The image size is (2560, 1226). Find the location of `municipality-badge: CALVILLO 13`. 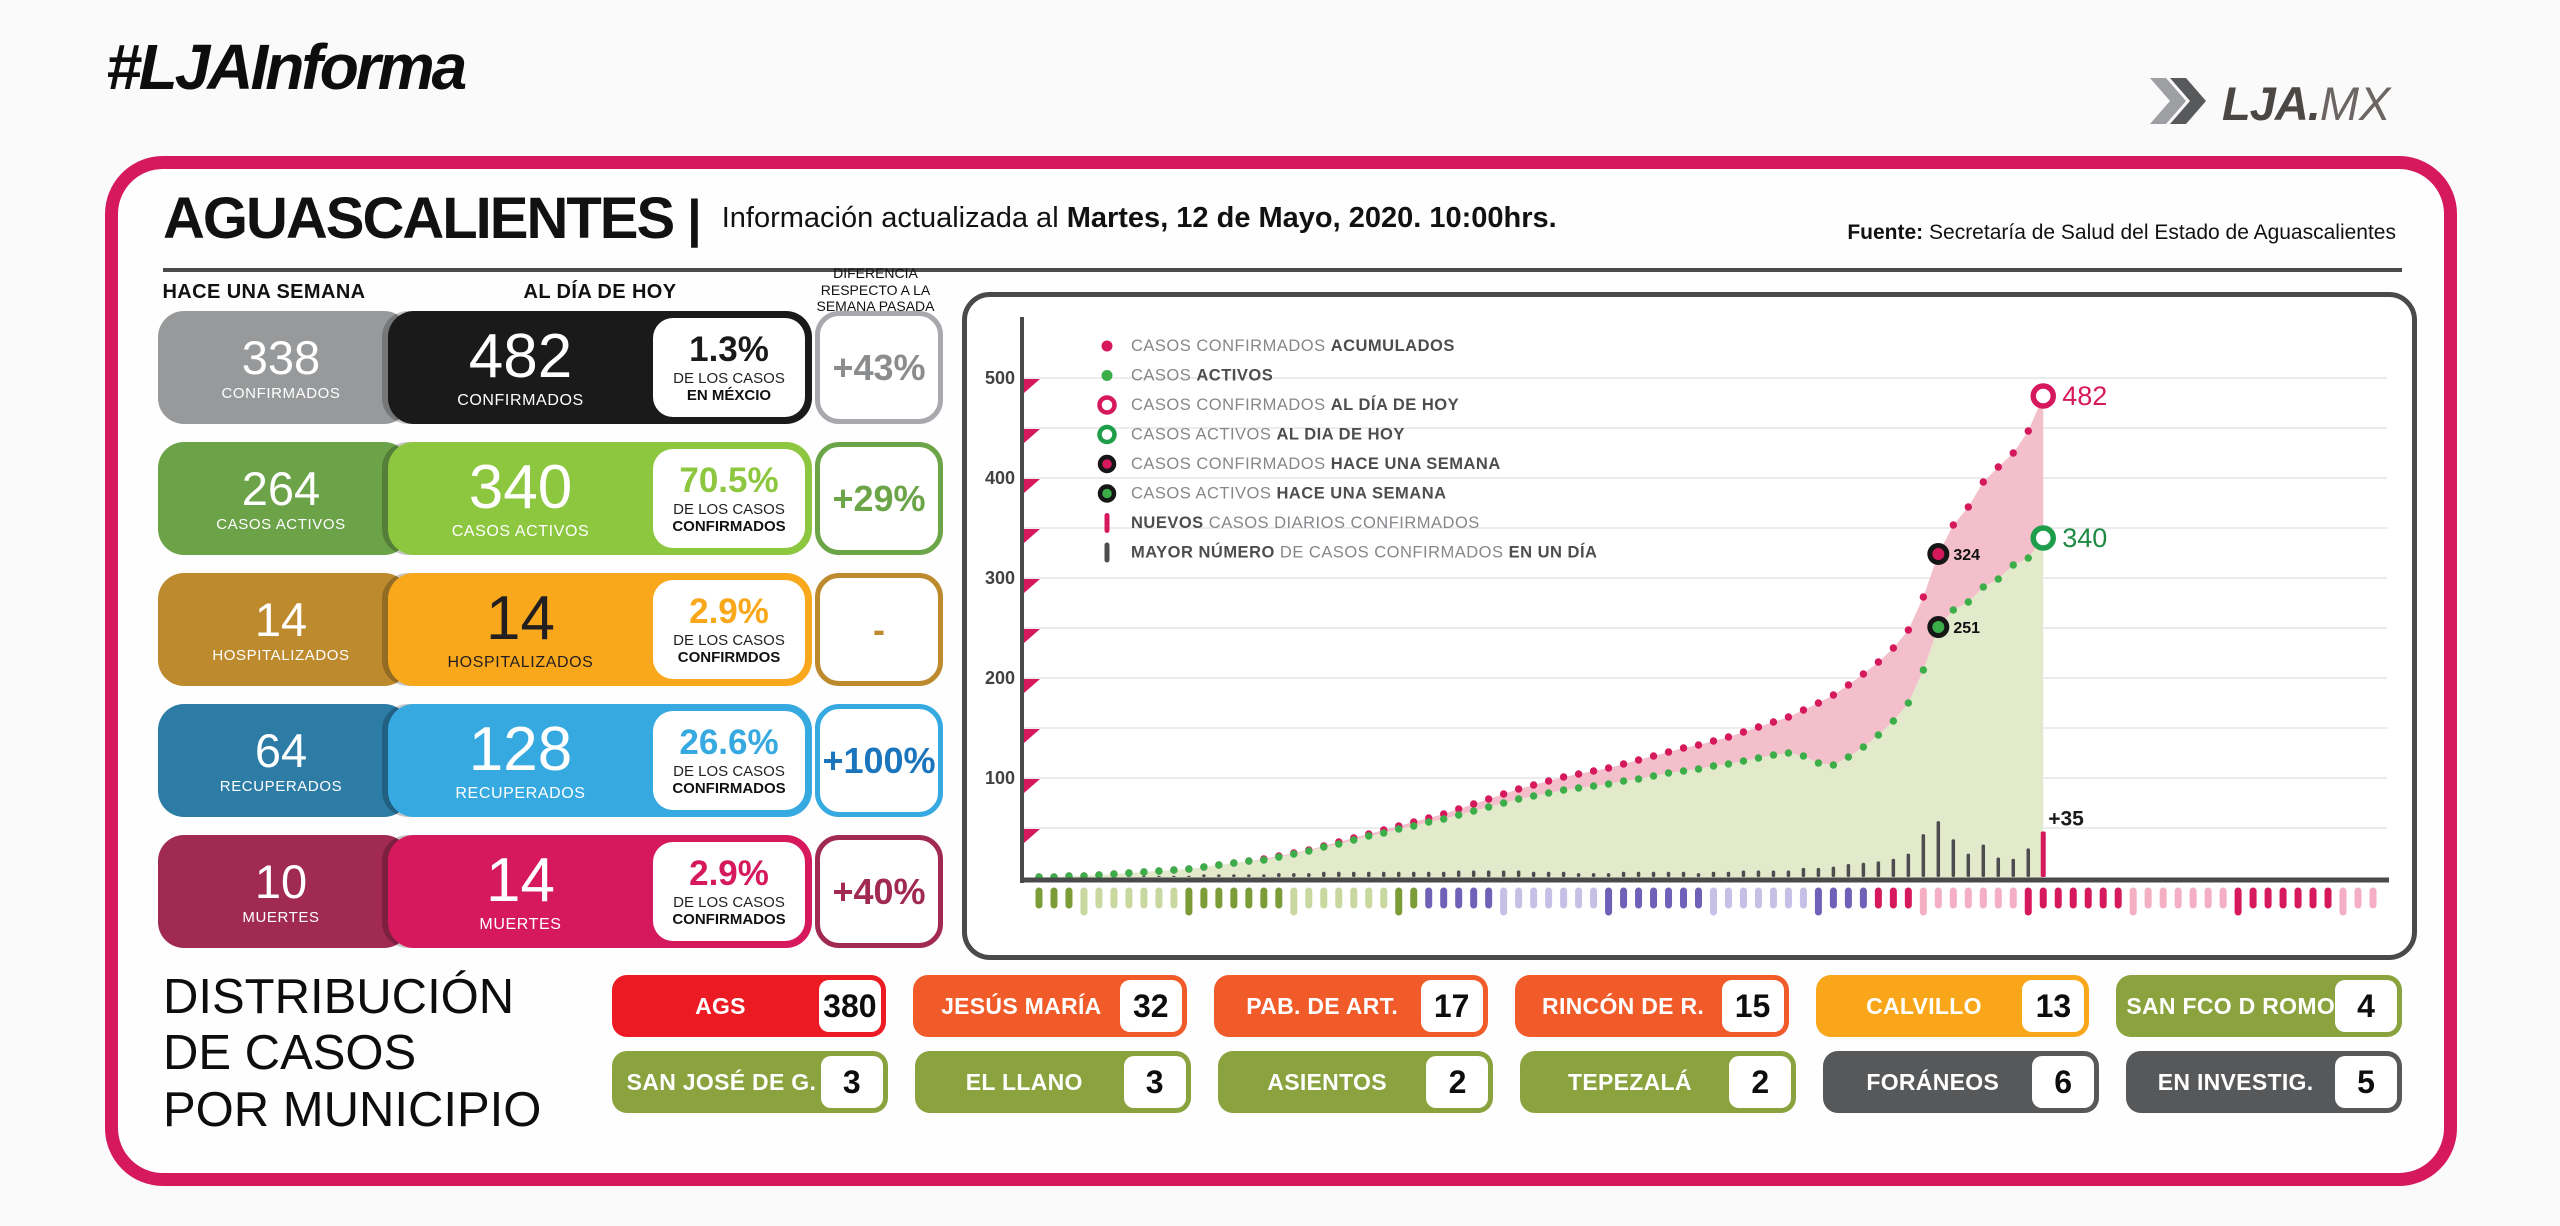

municipality-badge: CALVILLO 13 is located at coordinates (1952, 1006).